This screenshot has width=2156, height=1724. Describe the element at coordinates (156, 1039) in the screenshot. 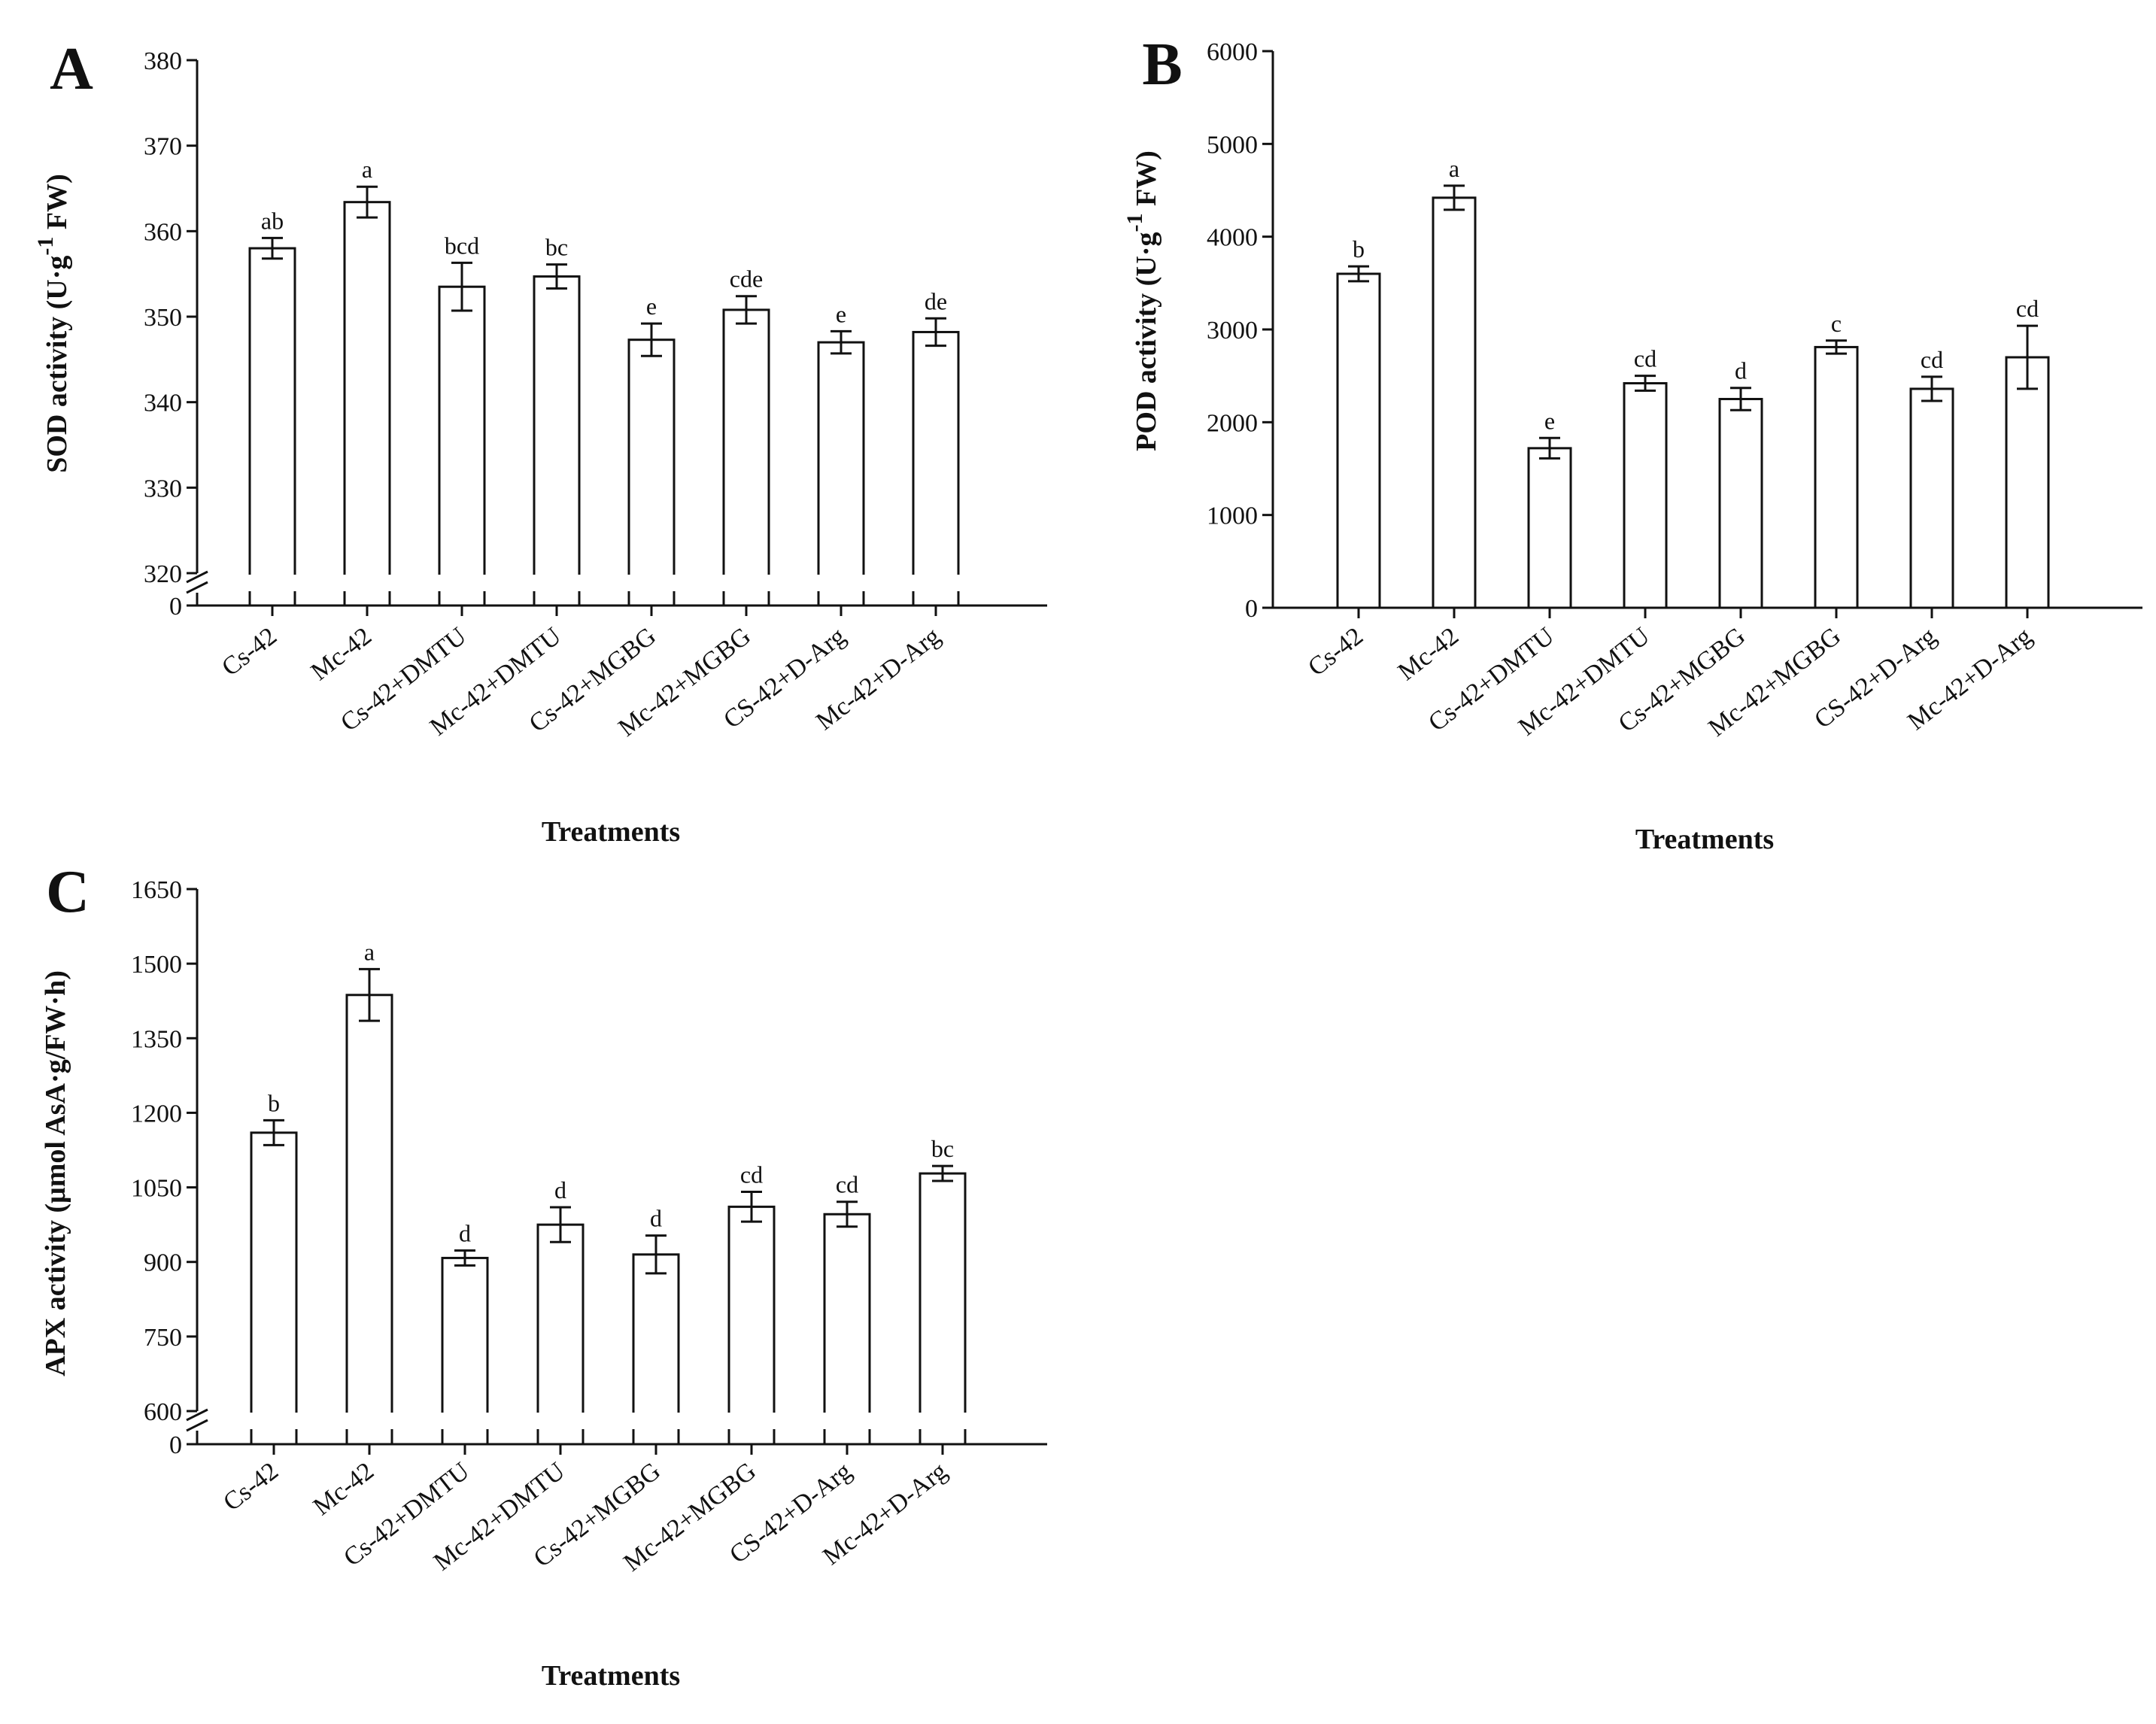

I see `y-tick-label: 1350` at that location.